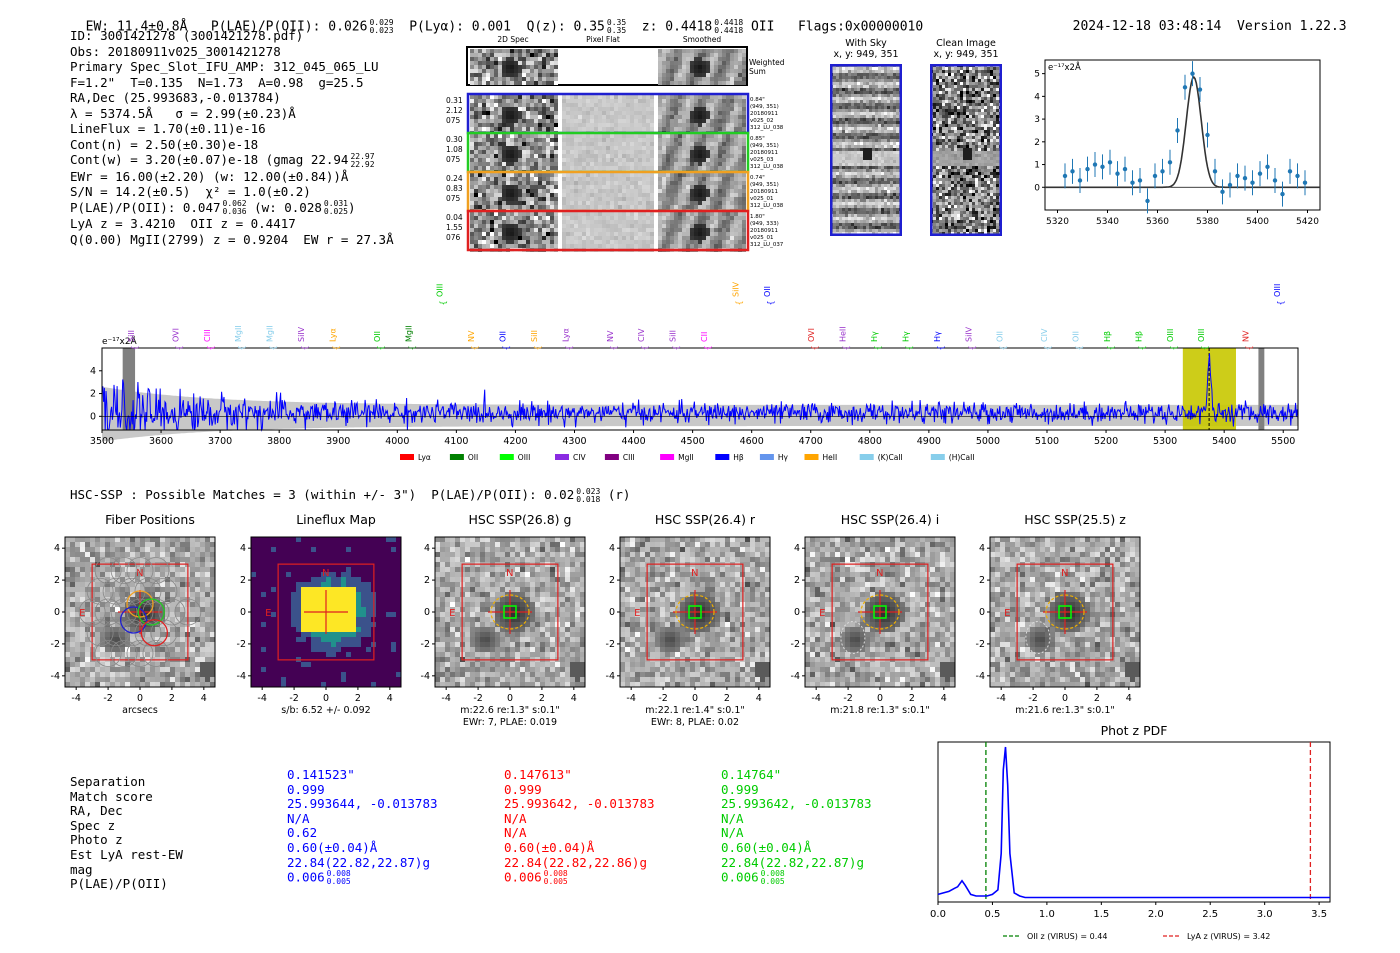 The image size is (1400, 953). What do you see at coordinates (164, 144) in the screenshot?
I see `info-line-7: Cont(n) = 2.50(±0.30)e-18` at bounding box center [164, 144].